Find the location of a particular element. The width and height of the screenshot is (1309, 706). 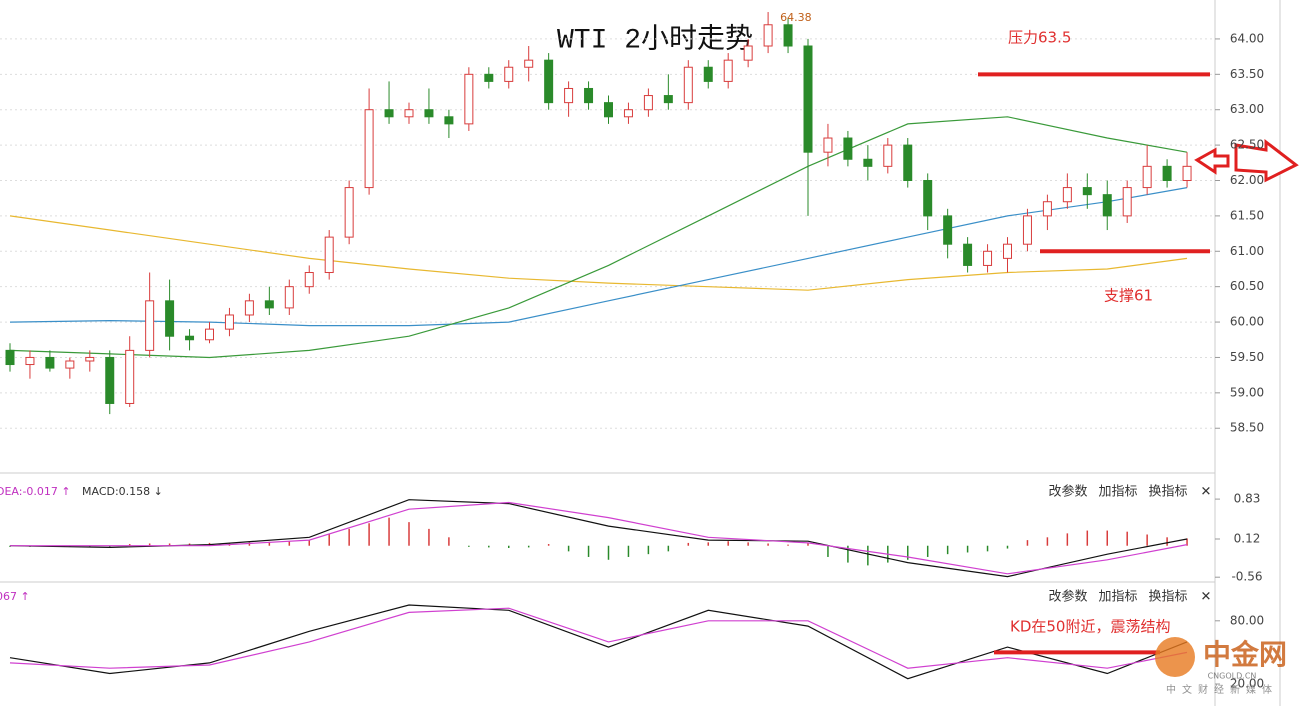

y-tick-label: 62.00 is located at coordinates (1247, 180).